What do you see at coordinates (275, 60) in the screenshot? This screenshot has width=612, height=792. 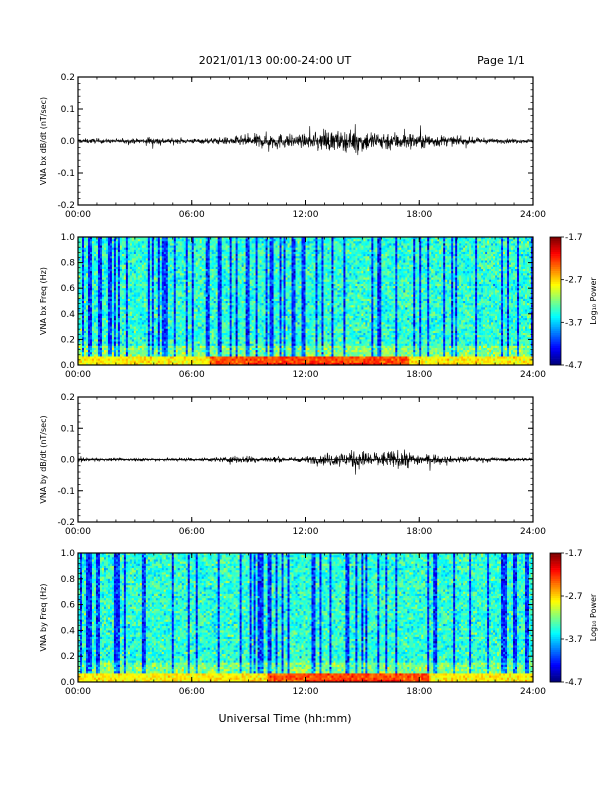 I see `page-title: 2021/01/13 00:00-24:00 UT` at bounding box center [275, 60].